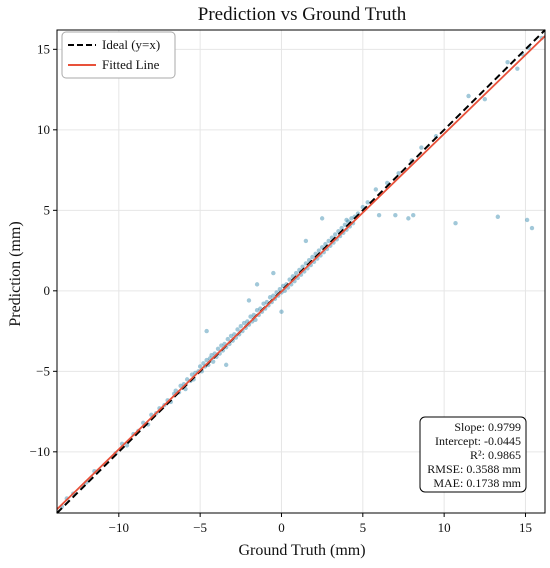 This screenshot has height=568, width=550. Describe the element at coordinates (131, 64) in the screenshot. I see `legend-fitted-label: Fitted Line` at that location.